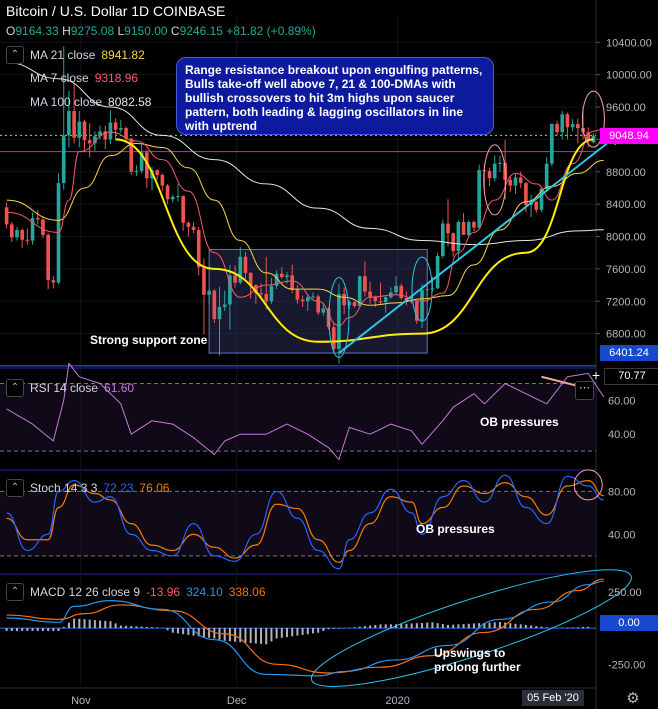  Describe the element at coordinates (596, 375) in the screenshot. I see `crosshair-icon: +` at that location.